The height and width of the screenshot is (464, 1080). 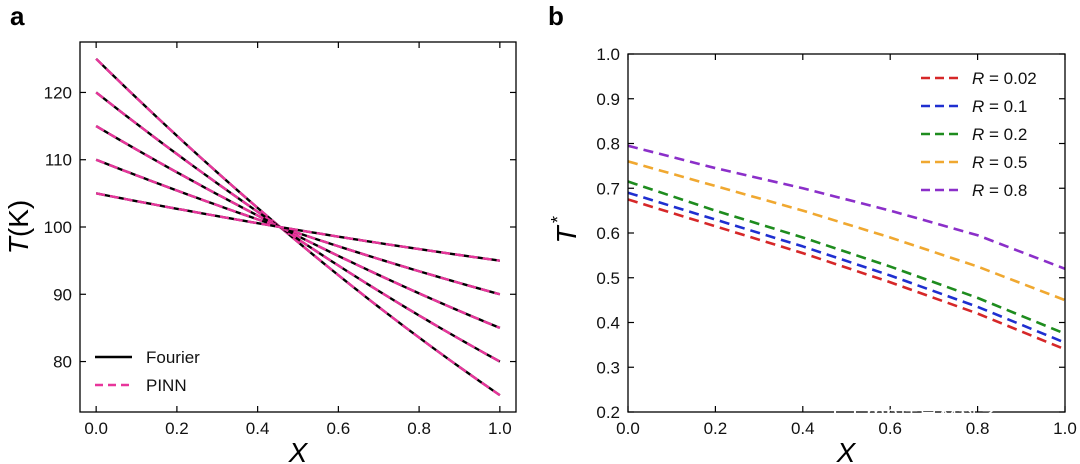 I want to click on legend-value-5: = 0.8, so click(x=1005, y=190).